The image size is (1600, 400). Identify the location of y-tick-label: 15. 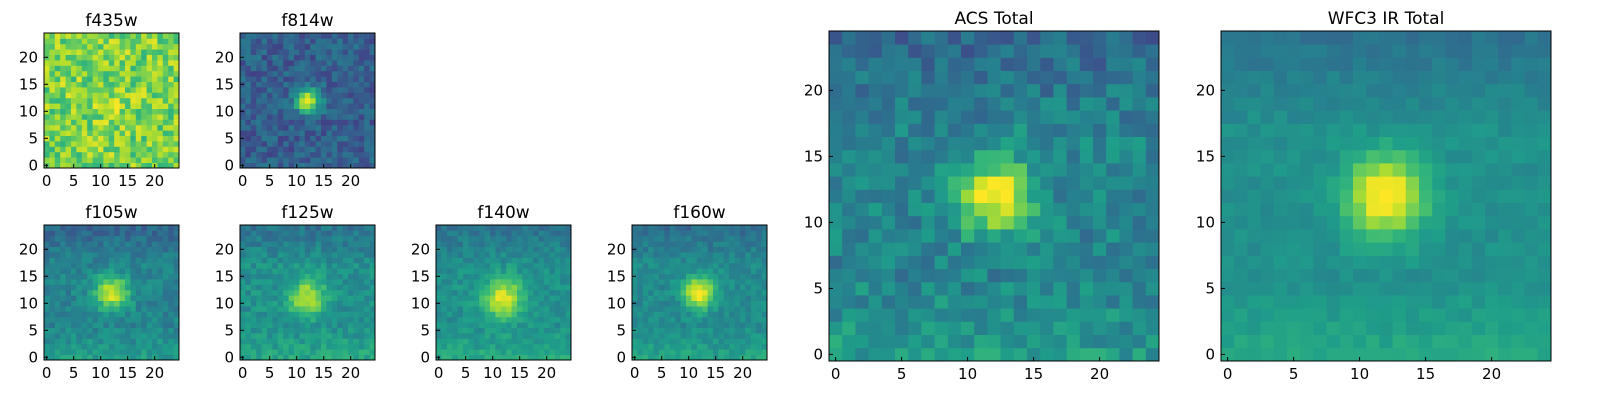
(616, 277).